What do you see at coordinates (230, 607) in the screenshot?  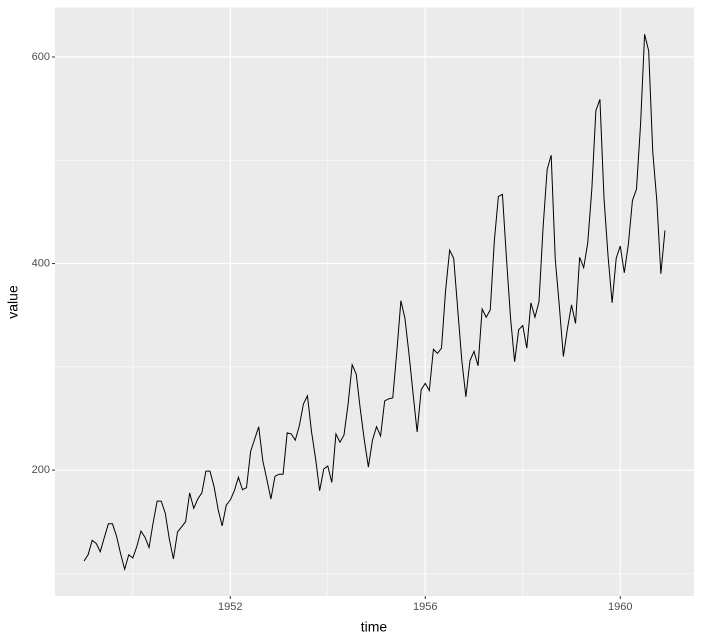 I see `x-tick-label: 1952` at bounding box center [230, 607].